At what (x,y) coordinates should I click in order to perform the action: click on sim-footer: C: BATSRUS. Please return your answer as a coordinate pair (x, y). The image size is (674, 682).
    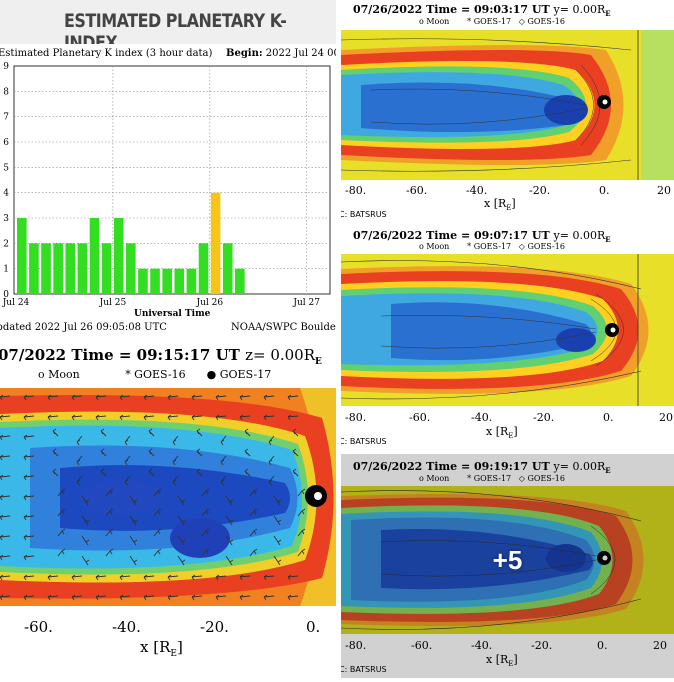
    Looking at the image, I should click on (364, 669).